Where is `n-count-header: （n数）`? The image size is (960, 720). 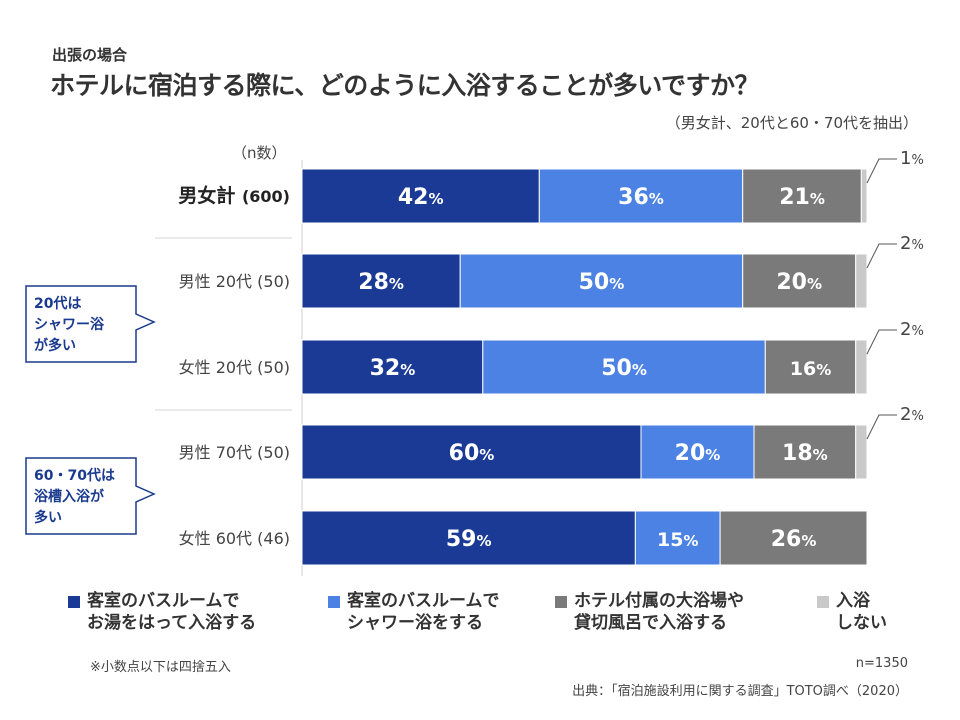 n-count-header: （n数） is located at coordinates (259, 153).